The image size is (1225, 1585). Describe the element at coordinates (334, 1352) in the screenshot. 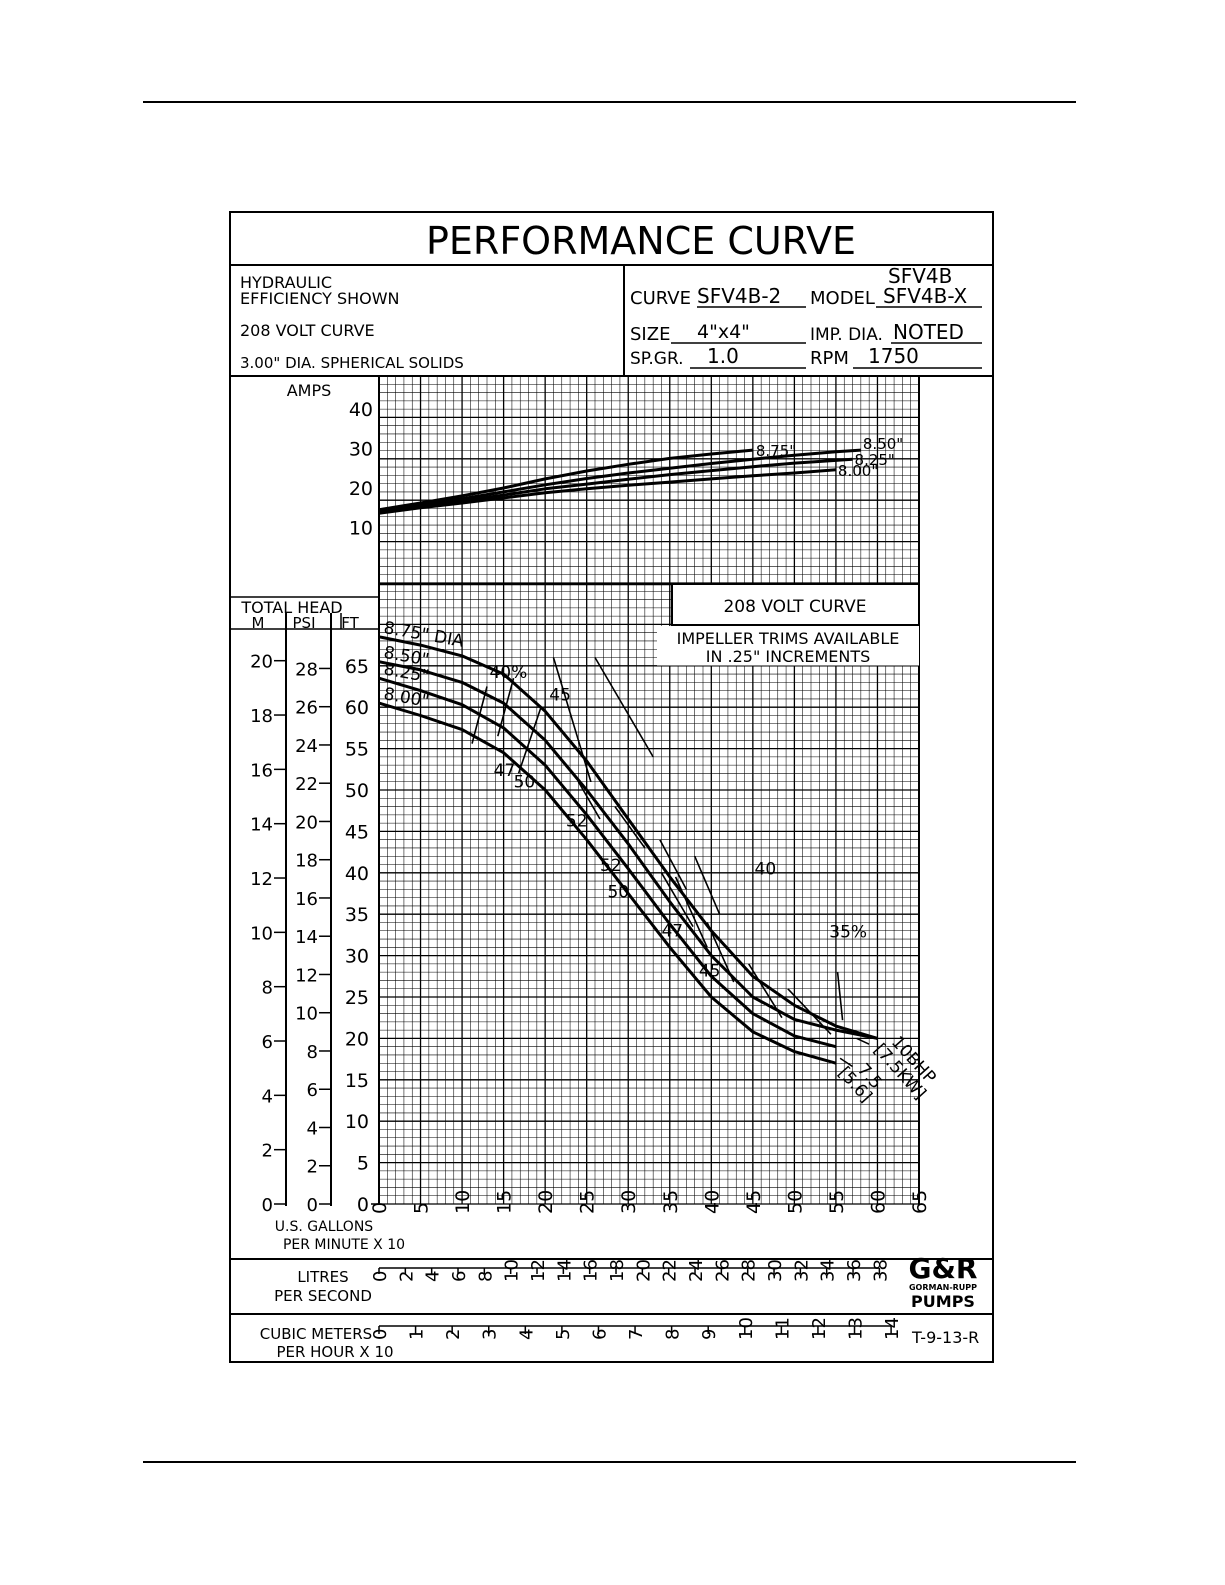

I see `cubic-label-2: PER HOUR X 10` at that location.